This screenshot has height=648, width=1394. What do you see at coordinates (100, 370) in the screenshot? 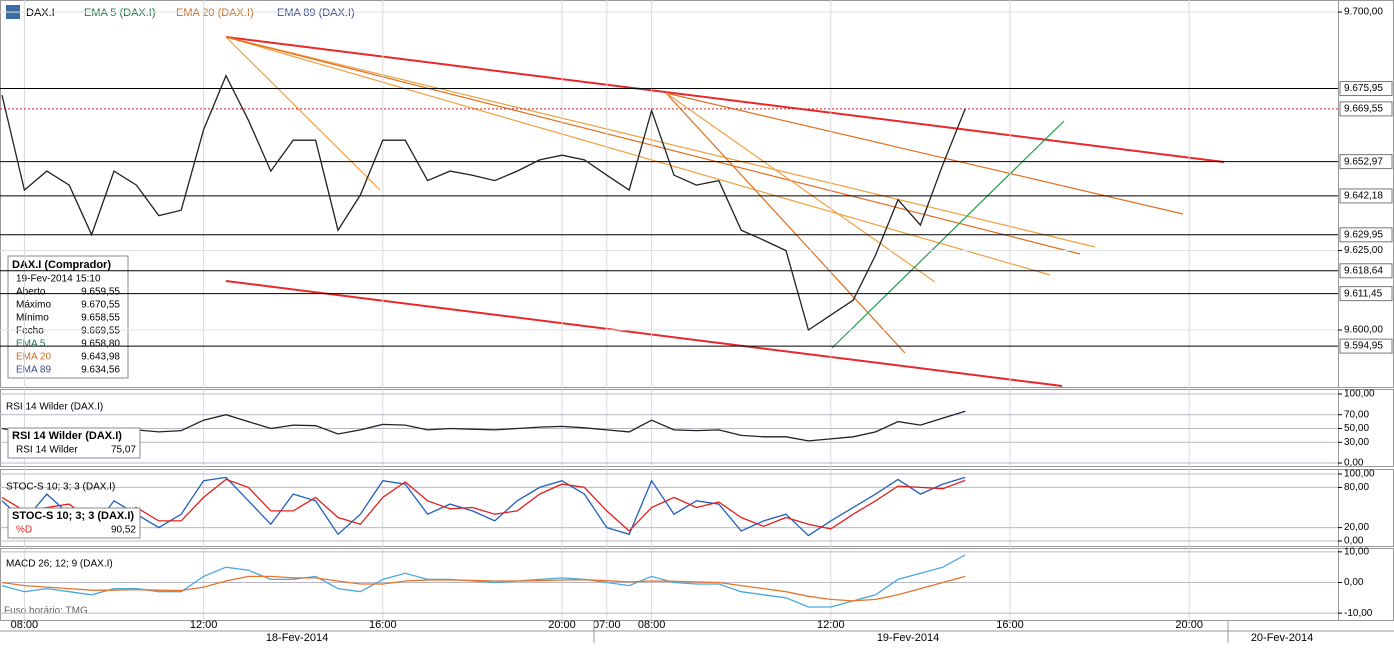
I see `info-row-value: 9.634,56` at bounding box center [100, 370].